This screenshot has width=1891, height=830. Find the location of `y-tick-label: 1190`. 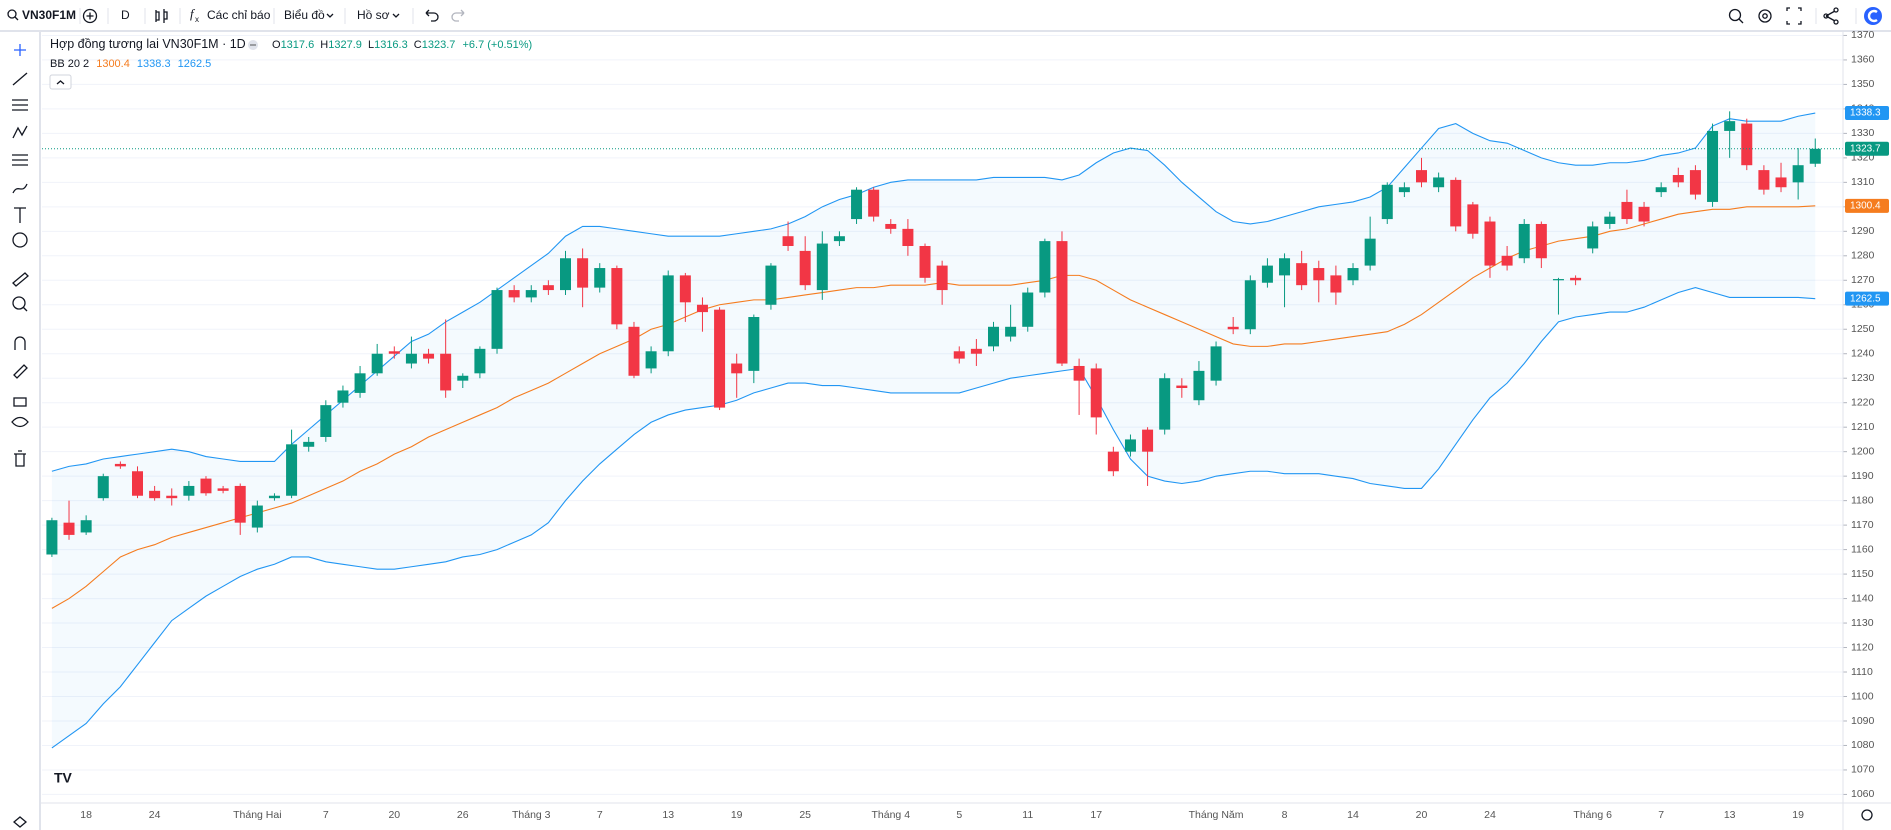

y-tick-label: 1190 is located at coordinates (1862, 476).